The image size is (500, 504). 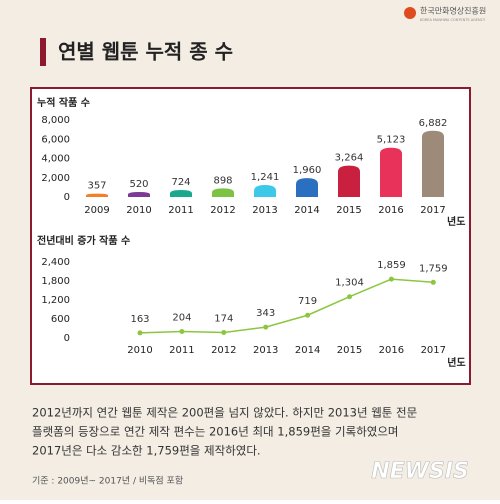 I want to click on line, so click(x=286, y=306).